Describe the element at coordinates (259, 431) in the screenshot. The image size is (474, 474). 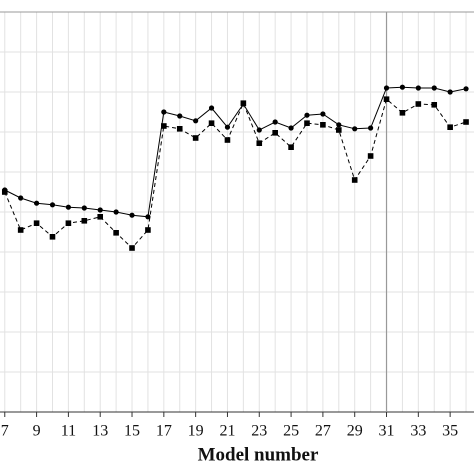
I see `x-tick-label: 23` at that location.